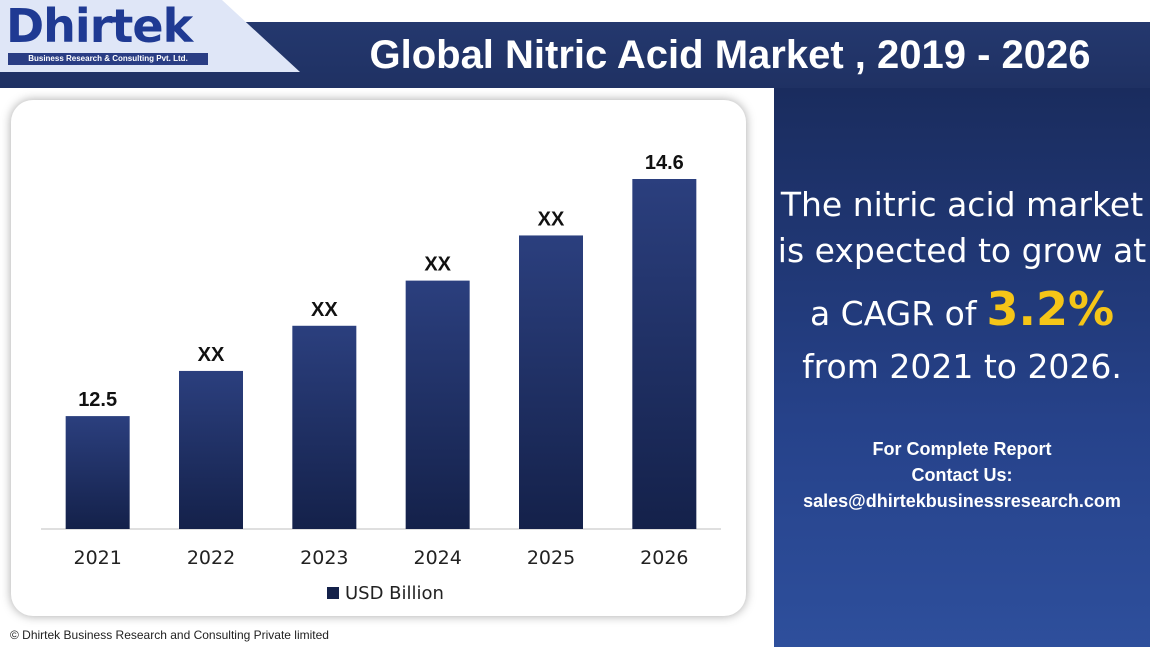 The width and height of the screenshot is (1150, 647). What do you see at coordinates (211, 558) in the screenshot?
I see `x-tick-2022: 2022` at bounding box center [211, 558].